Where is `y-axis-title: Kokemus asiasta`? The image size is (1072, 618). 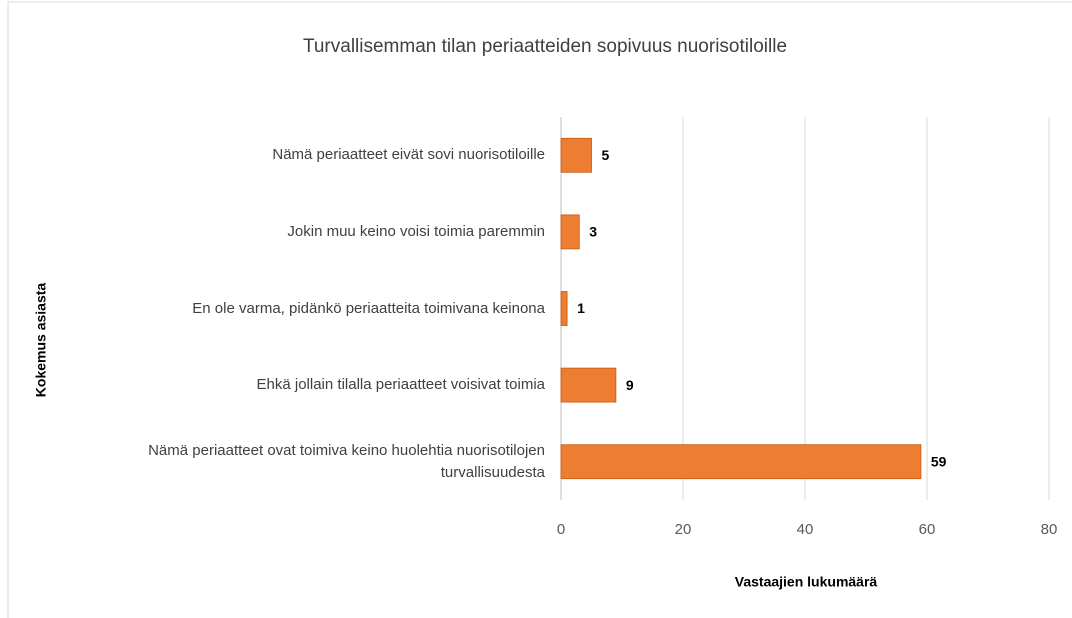 y-axis-title: Kokemus asiasta is located at coordinates (41, 340).